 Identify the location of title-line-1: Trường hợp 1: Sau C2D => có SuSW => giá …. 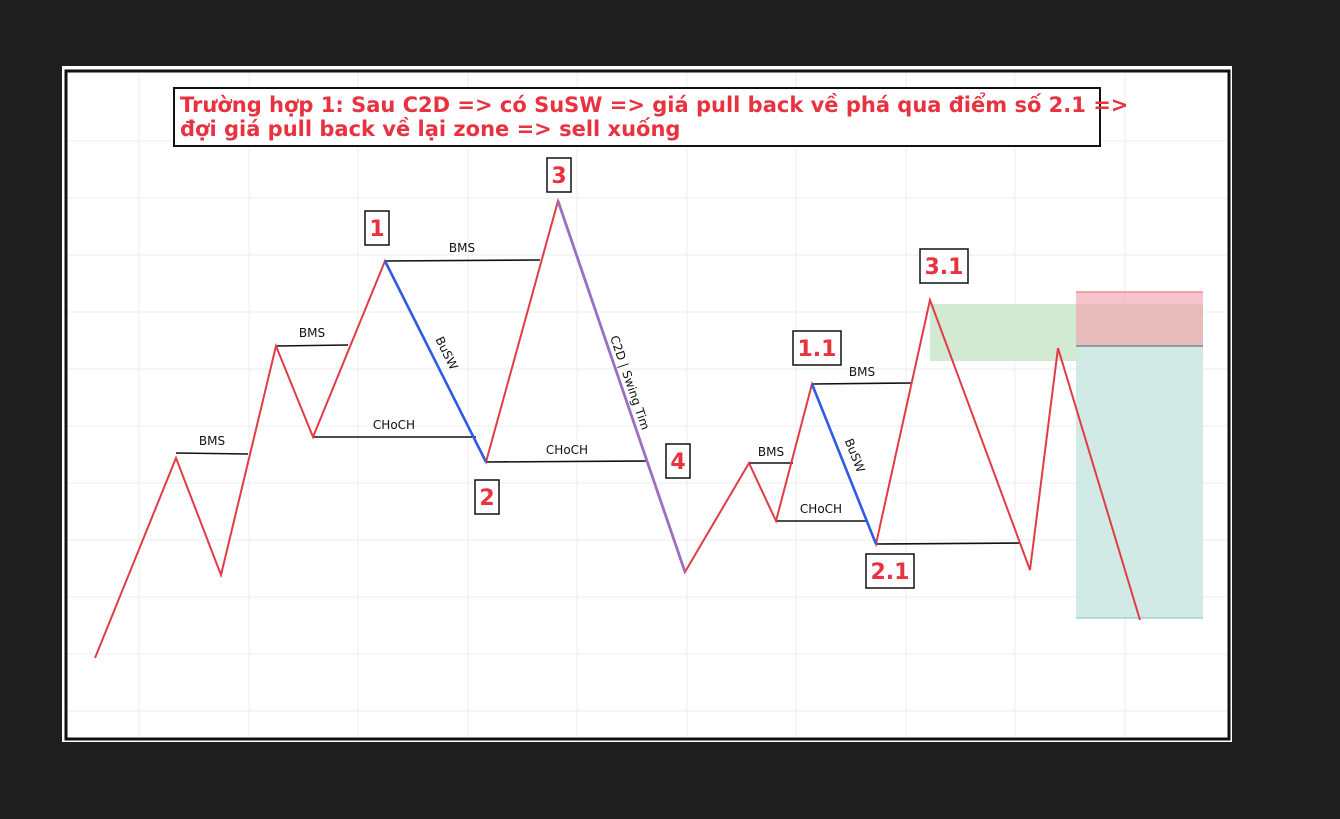
(654, 104).